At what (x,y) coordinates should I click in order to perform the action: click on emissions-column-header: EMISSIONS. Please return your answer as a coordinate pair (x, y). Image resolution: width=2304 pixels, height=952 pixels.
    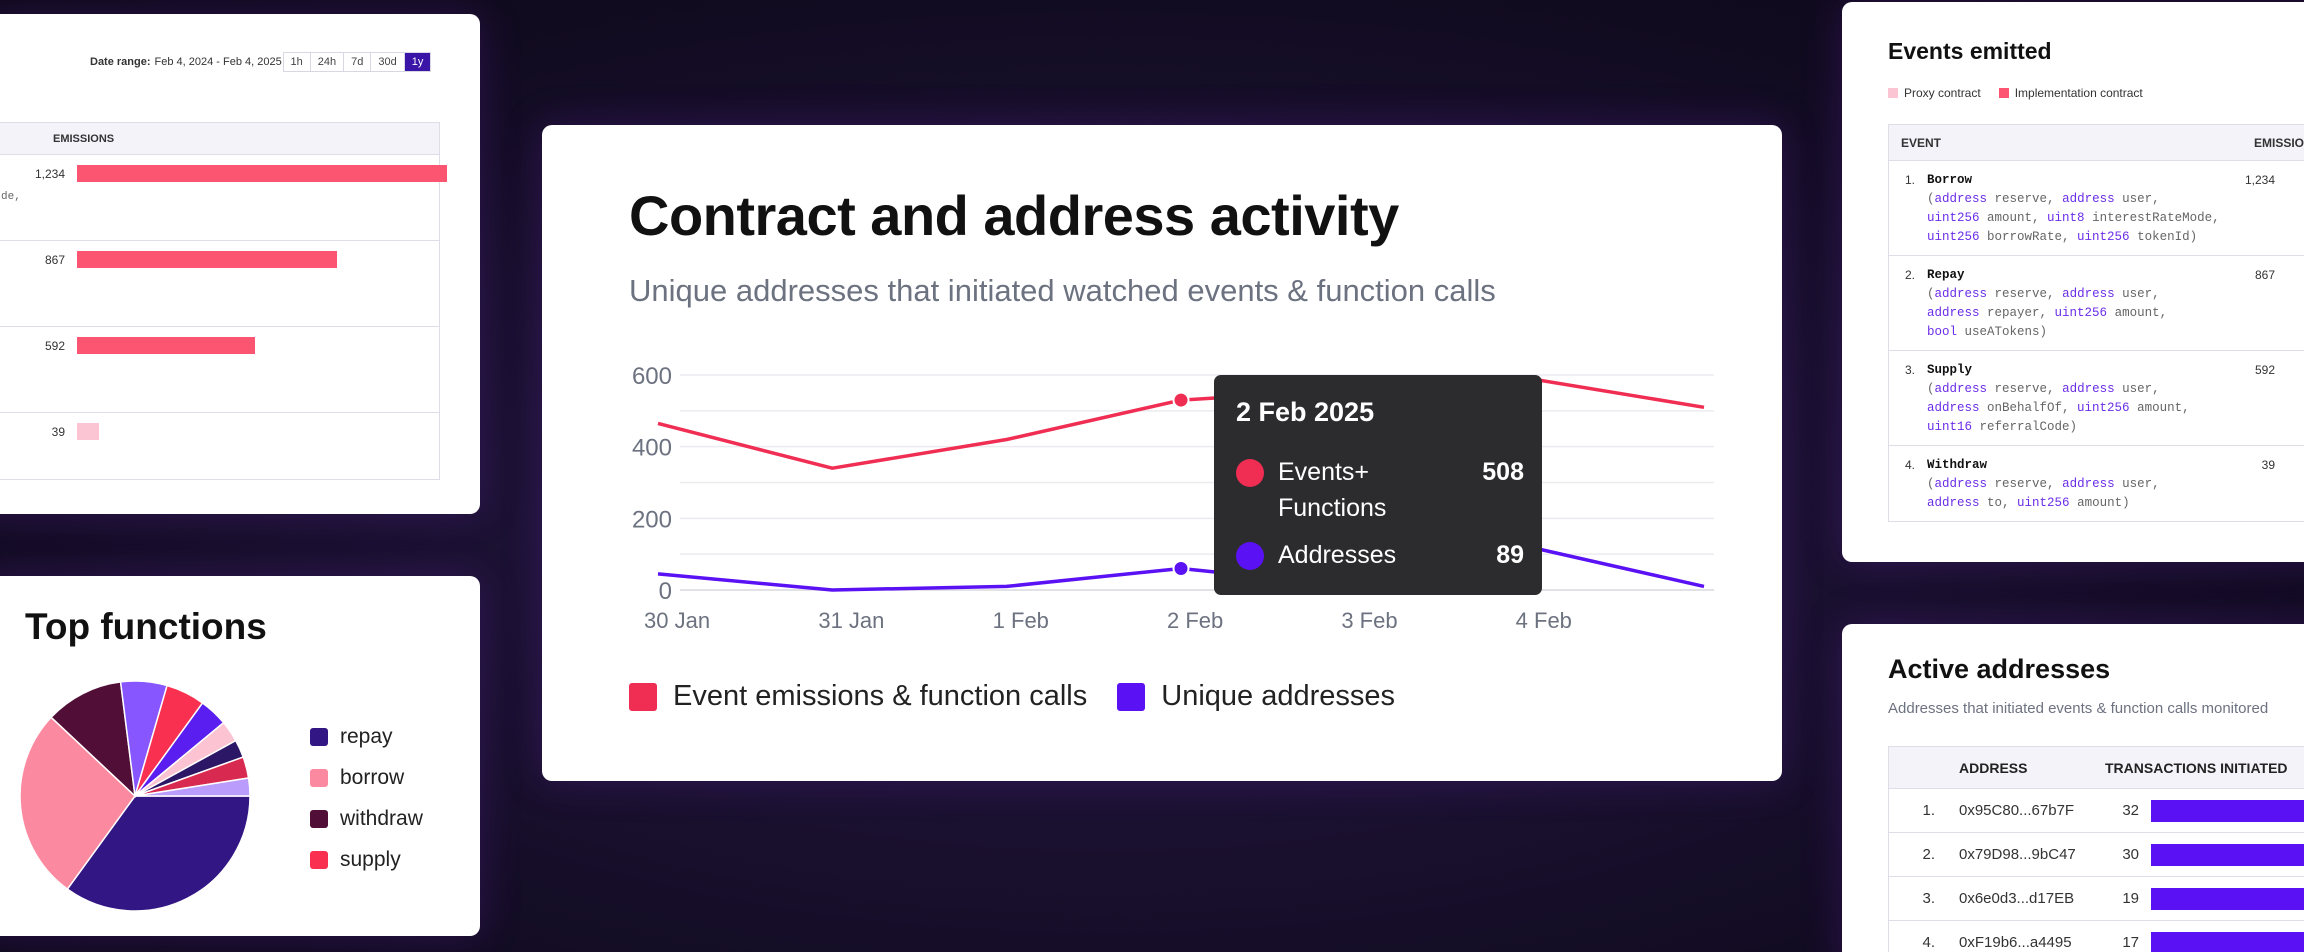
    Looking at the image, I should click on (219, 139).